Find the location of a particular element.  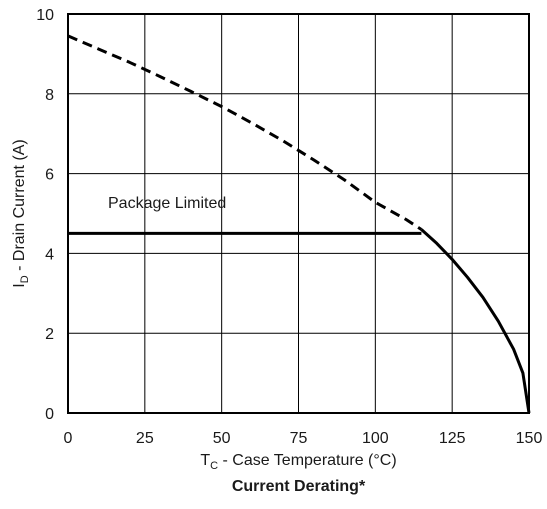

y-axis-title-subscript: D is located at coordinates (25, 279).